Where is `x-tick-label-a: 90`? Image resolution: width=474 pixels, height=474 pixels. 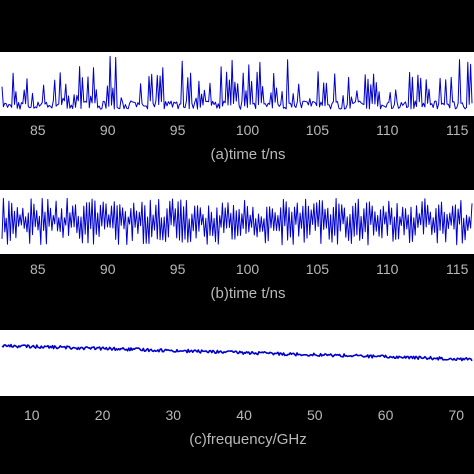
x-tick-label-a: 90 is located at coordinates (108, 130).